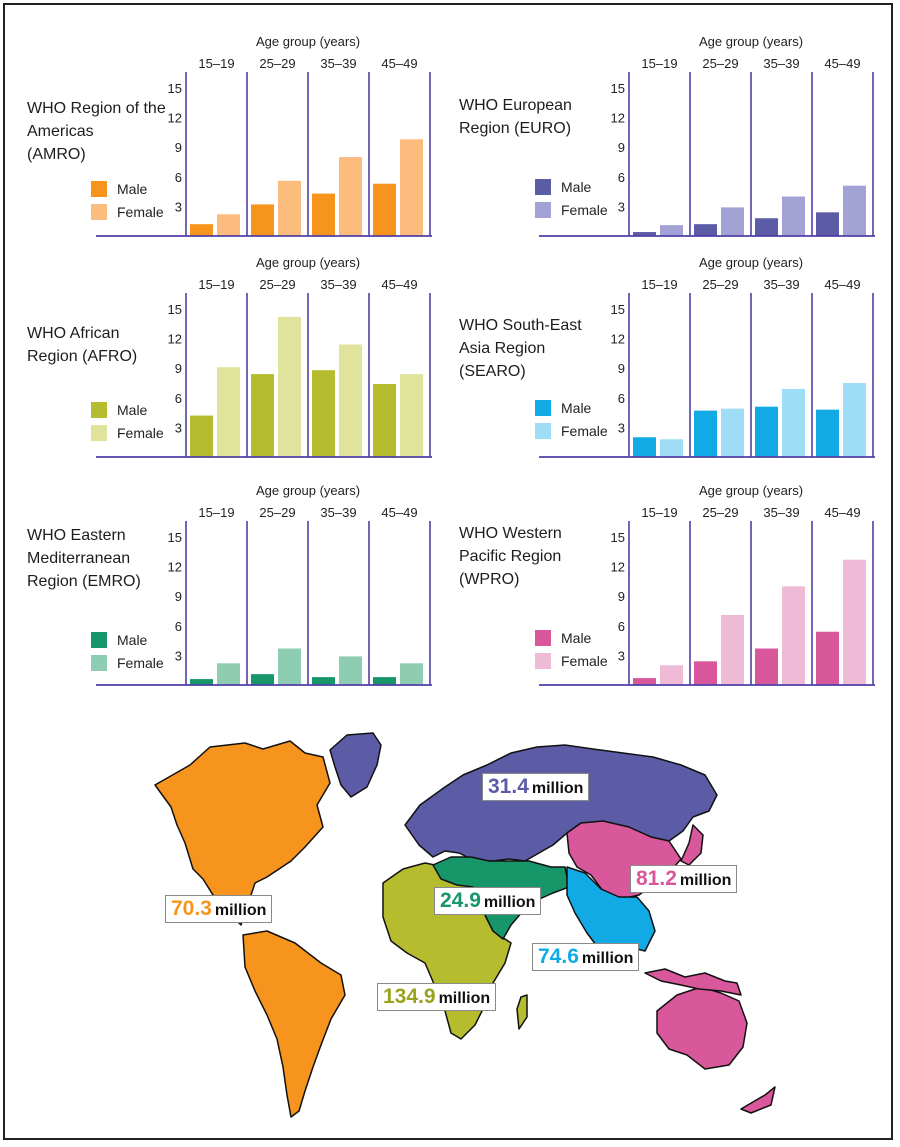 This screenshot has width=900, height=1147. What do you see at coordinates (294, 1024) in the screenshot?
I see `continent-south-america` at bounding box center [294, 1024].